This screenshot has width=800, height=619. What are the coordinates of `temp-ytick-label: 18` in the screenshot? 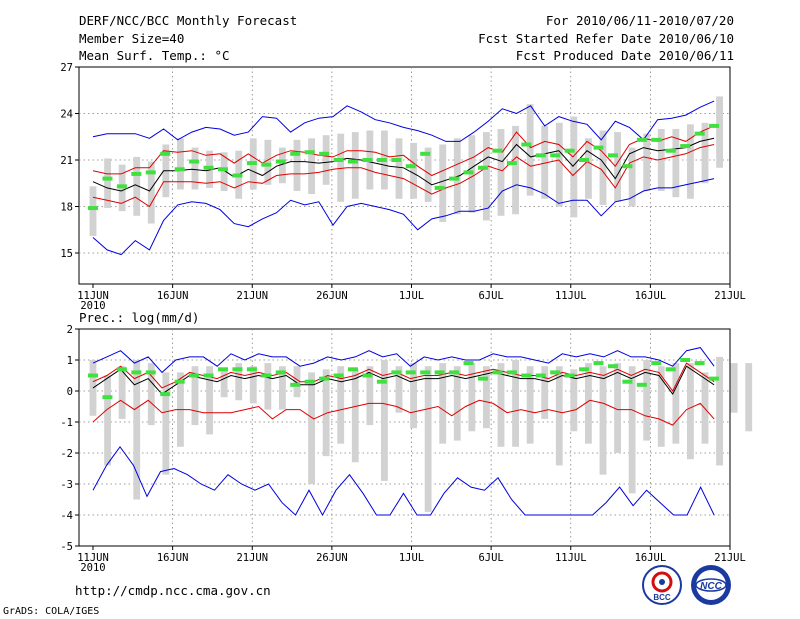 It's located at (66, 208).